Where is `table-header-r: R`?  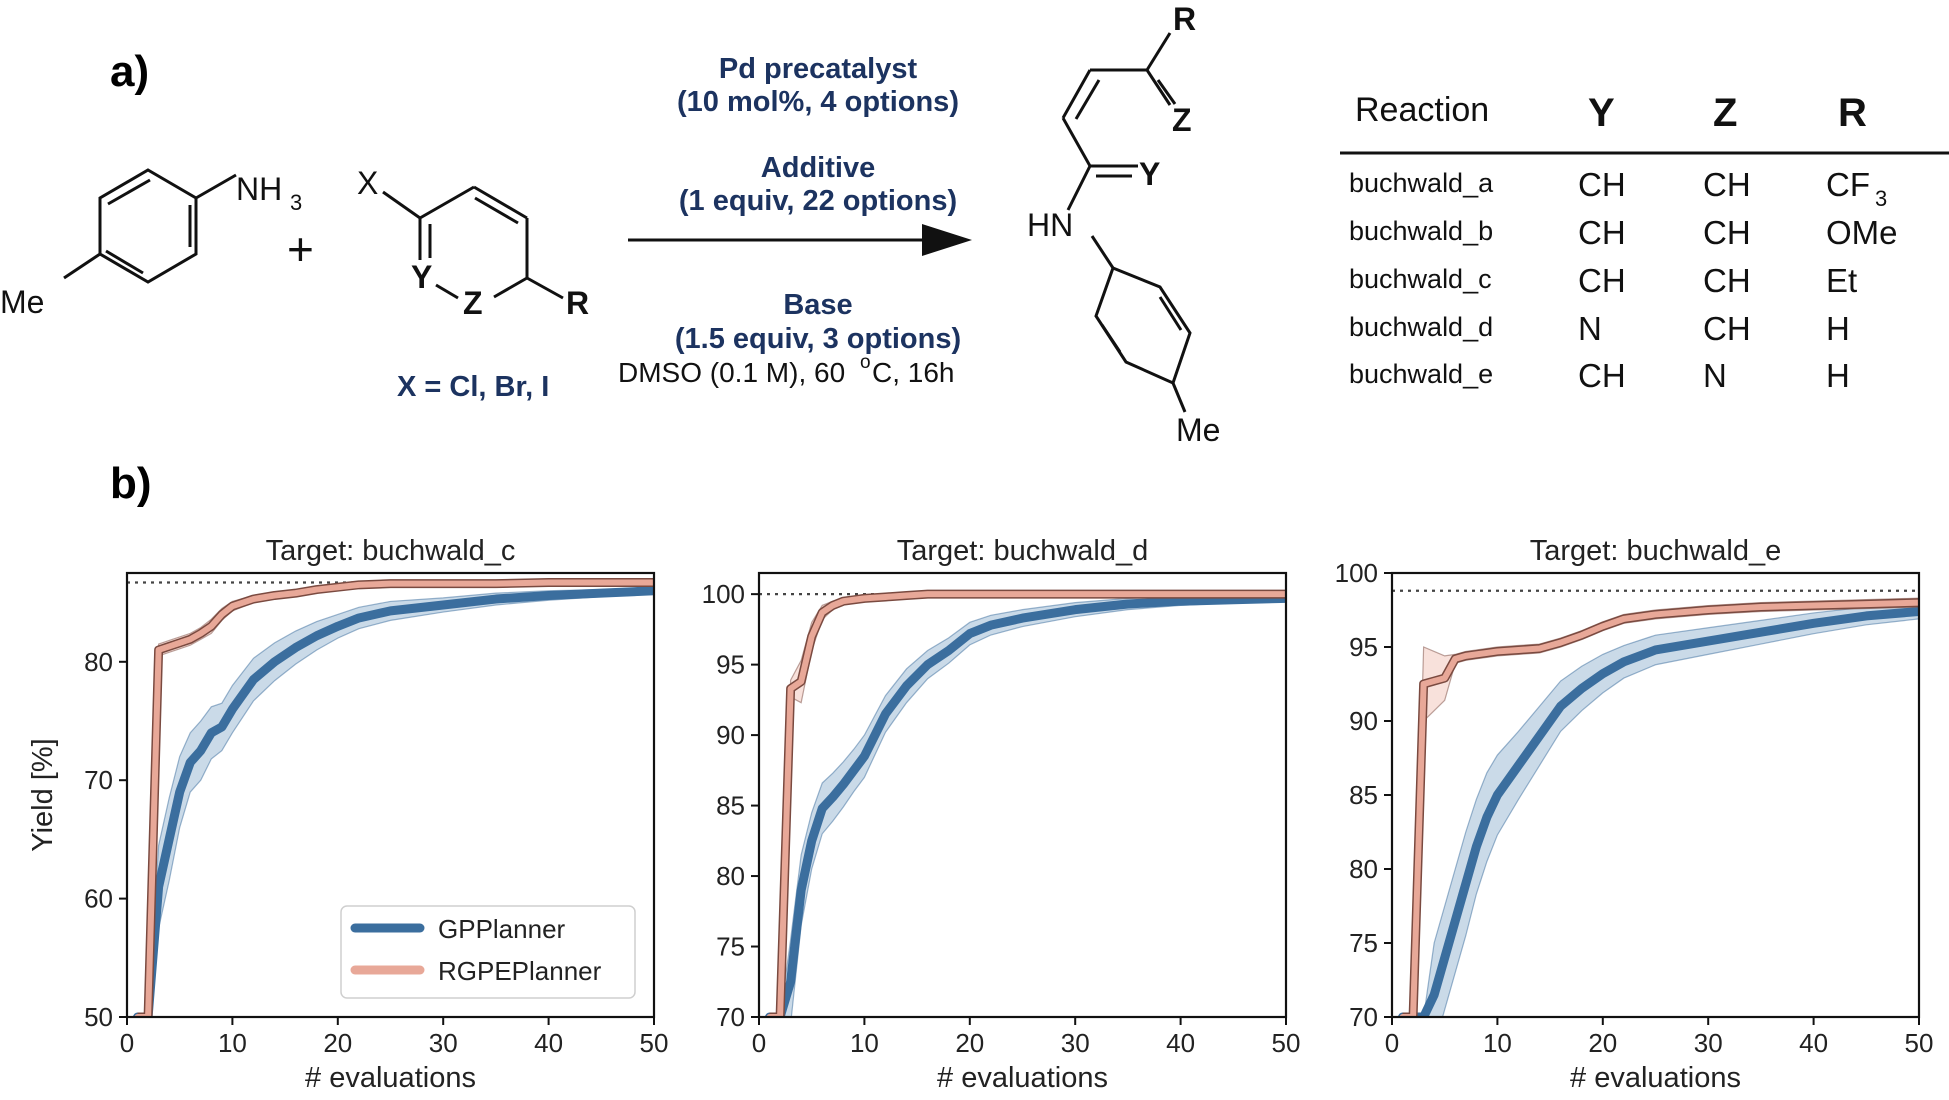 table-header-r: R is located at coordinates (1852, 113).